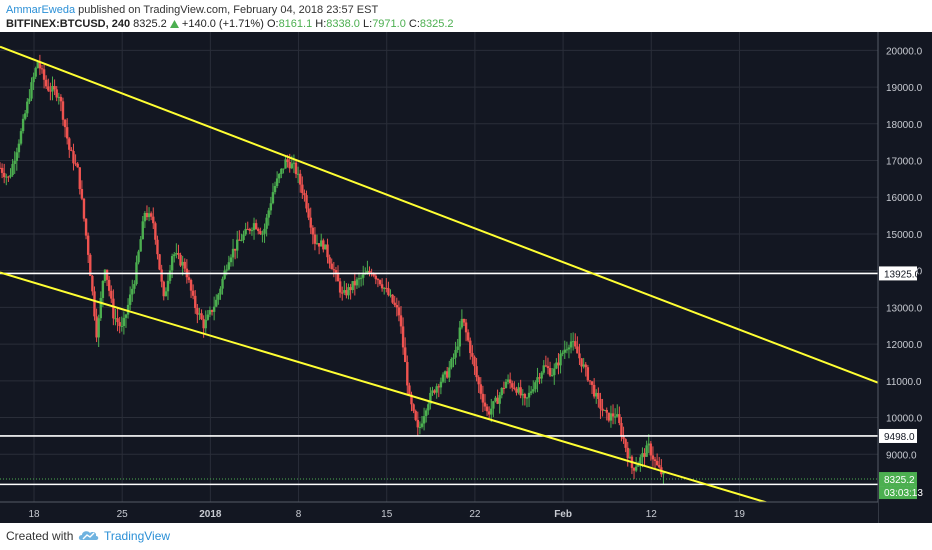 The image size is (932, 550). Describe the element at coordinates (904, 345) in the screenshot. I see `price-tick-label: 12000.0` at that location.